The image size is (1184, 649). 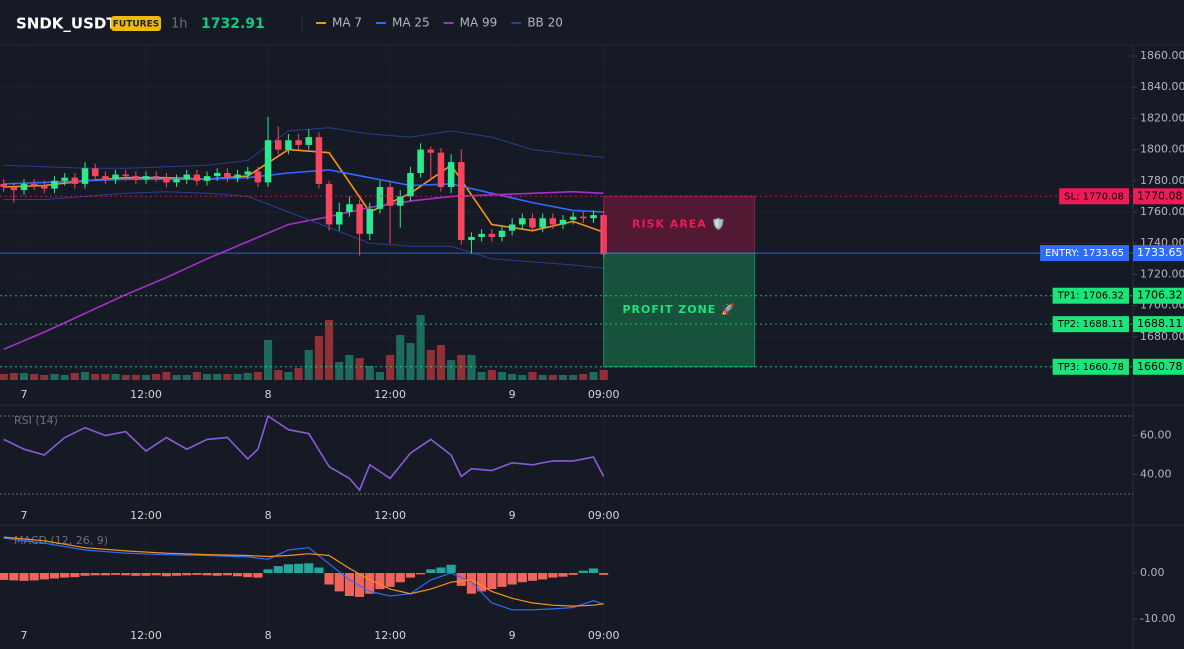 I want to click on y-tick-label: 1780.00, so click(x=1162, y=180).